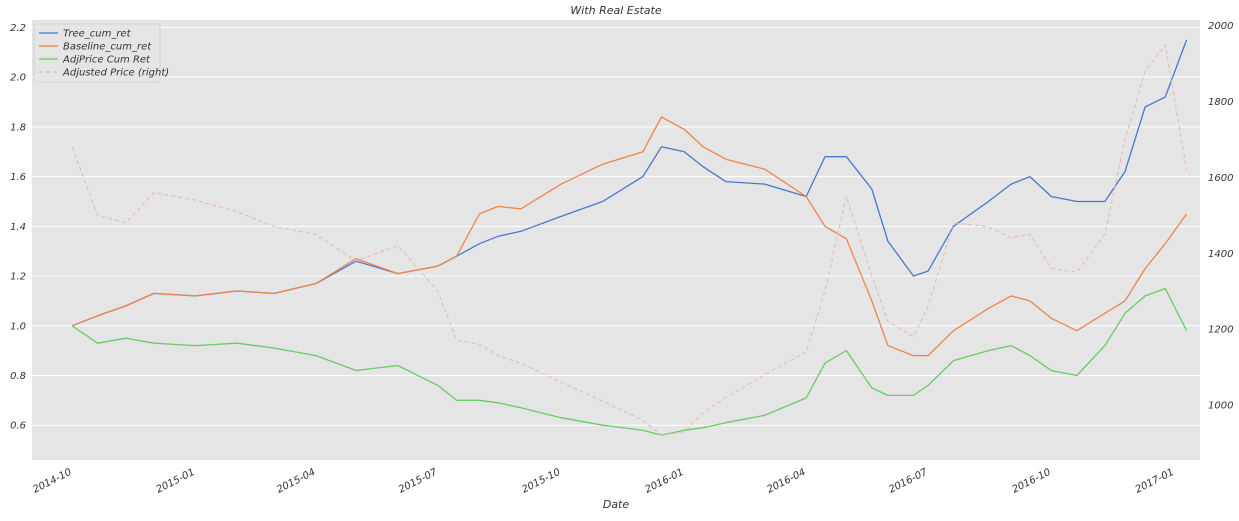 This screenshot has height=521, width=1239. Describe the element at coordinates (18, 177) in the screenshot. I see `y-tick-label-5: 1.6` at that location.